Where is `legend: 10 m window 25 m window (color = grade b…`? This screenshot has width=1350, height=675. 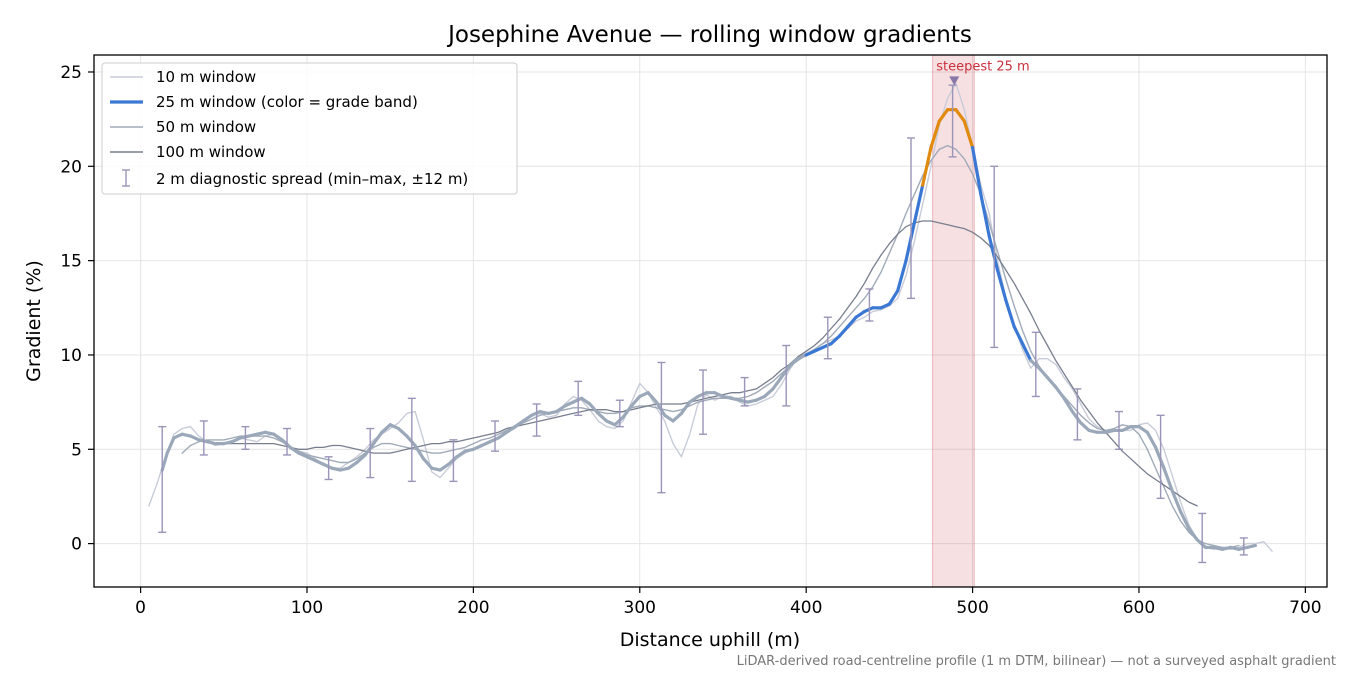 legend: 10 m window 25 m window (color = grade b… is located at coordinates (309, 128).